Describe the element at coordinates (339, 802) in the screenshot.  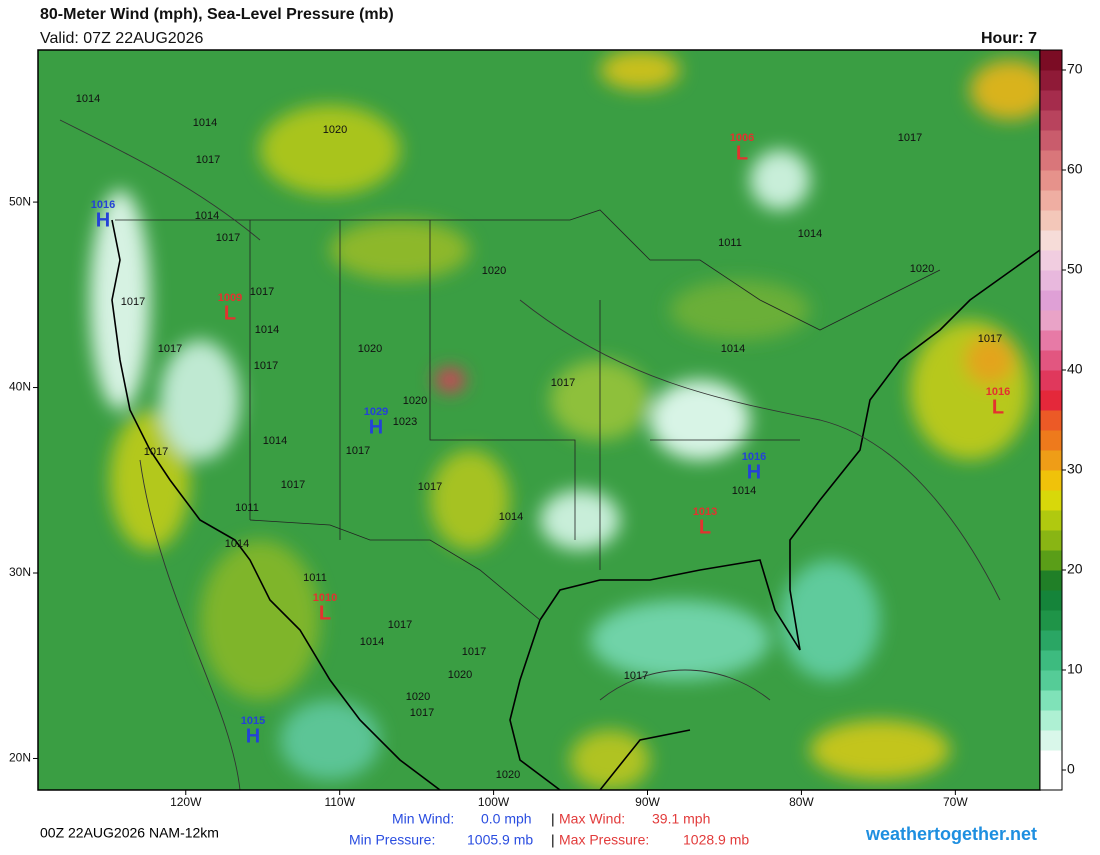
I see `lon-label: 110W` at that location.